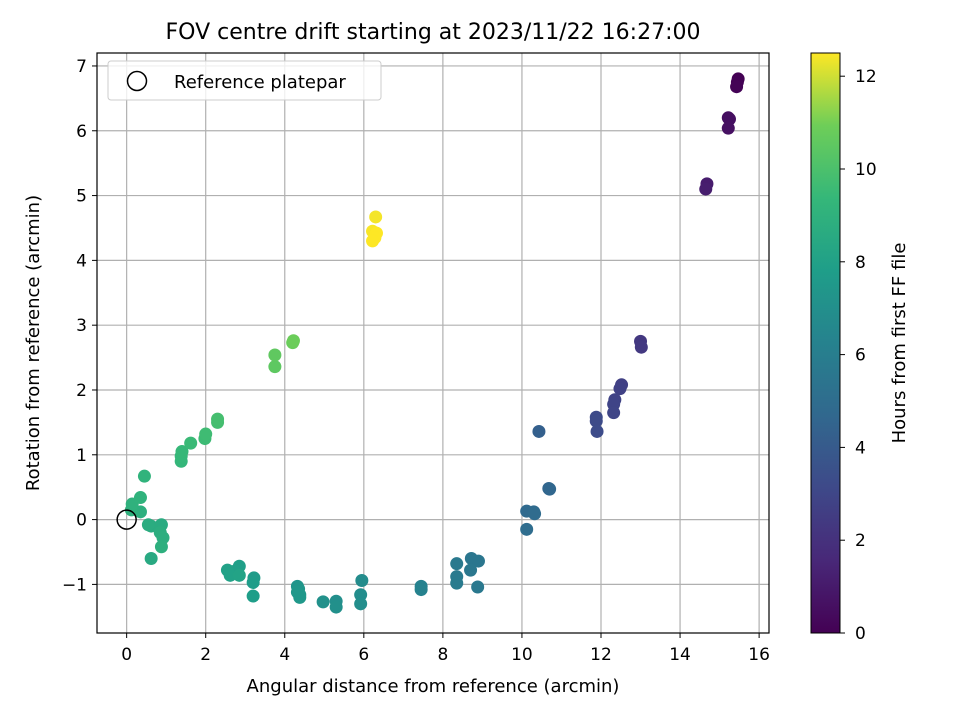 The height and width of the screenshot is (724, 960). What do you see at coordinates (899, 343) in the screenshot?
I see `colorbar-label: Hours from first FF file` at bounding box center [899, 343].